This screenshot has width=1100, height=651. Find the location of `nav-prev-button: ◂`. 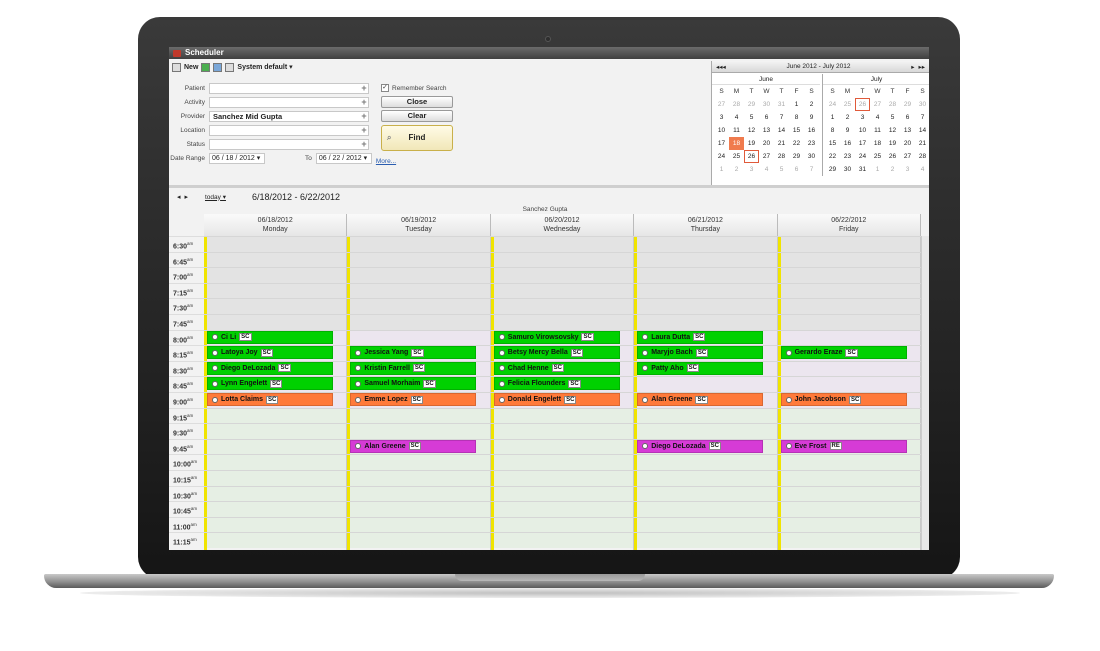

nav-prev-button: ◂ is located at coordinates (724, 67).